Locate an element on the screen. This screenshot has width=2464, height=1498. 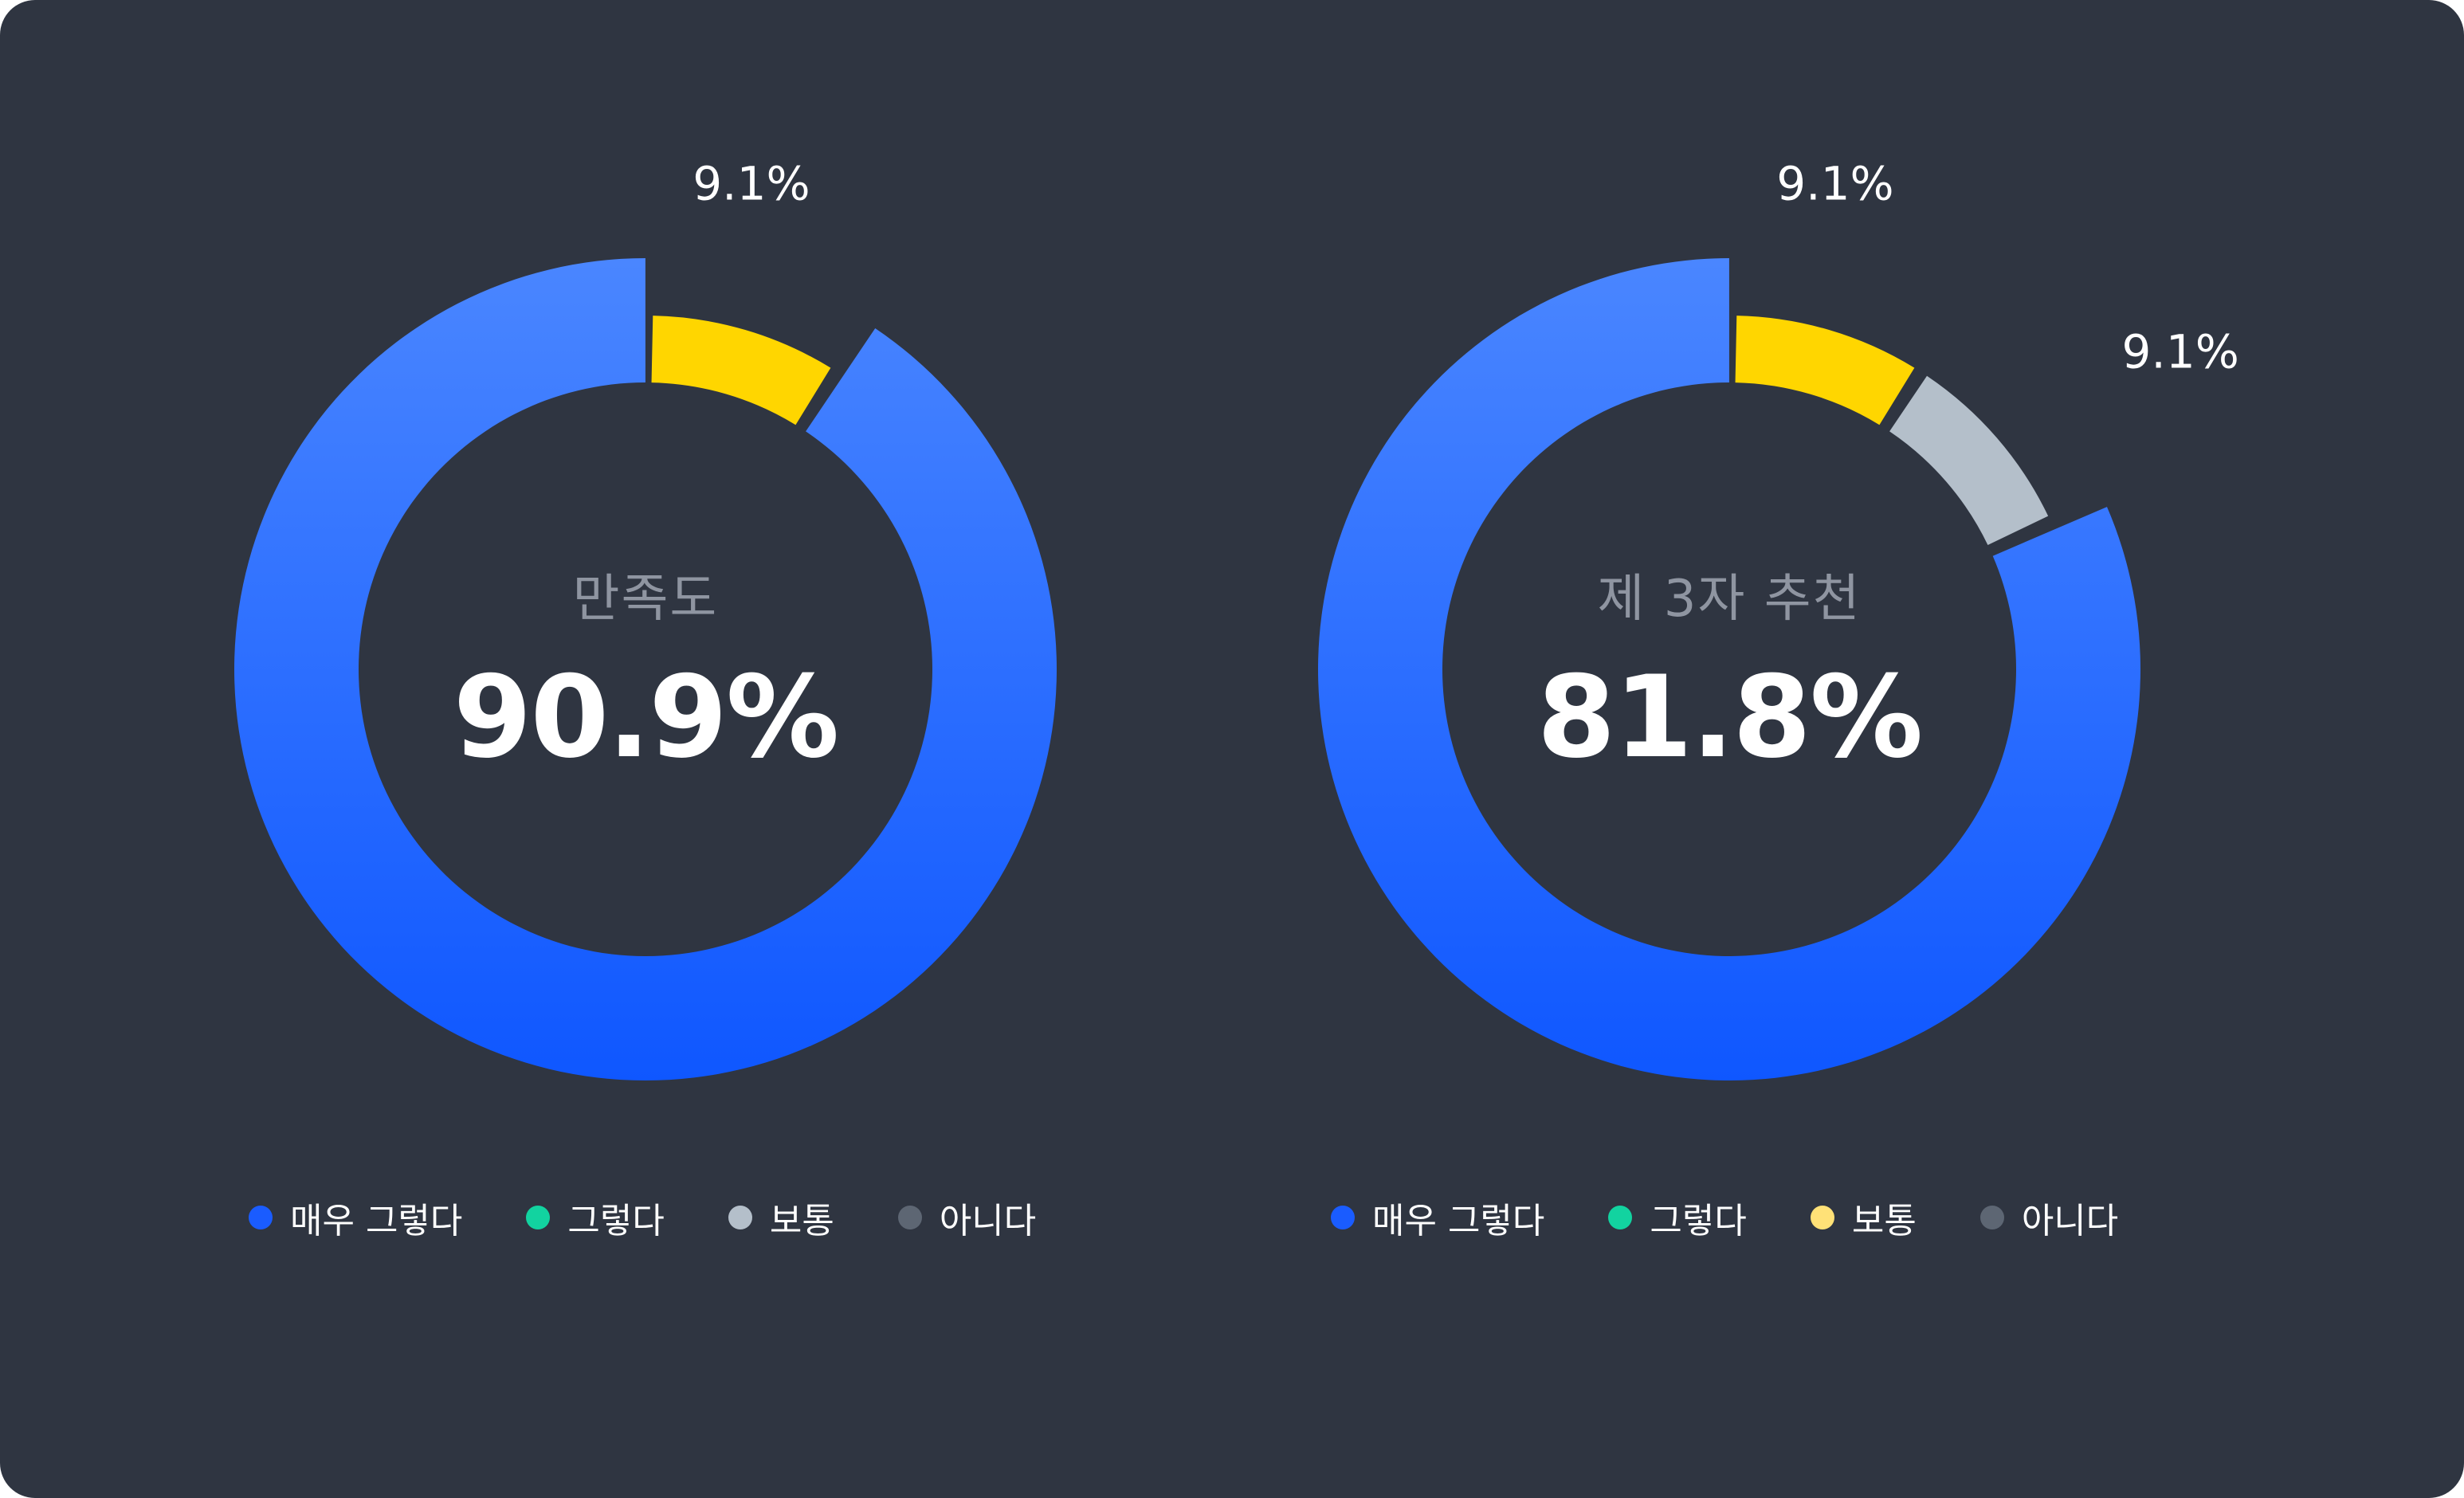
recommendation-legend: 매우 그렇다 그렇다 보통 아니다 is located at coordinates (1757, 1217).